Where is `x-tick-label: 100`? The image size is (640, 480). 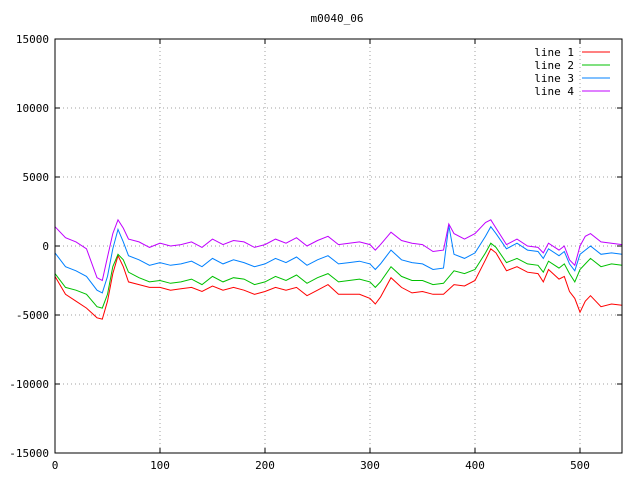
x-tick-label: 100 is located at coordinates (160, 465).